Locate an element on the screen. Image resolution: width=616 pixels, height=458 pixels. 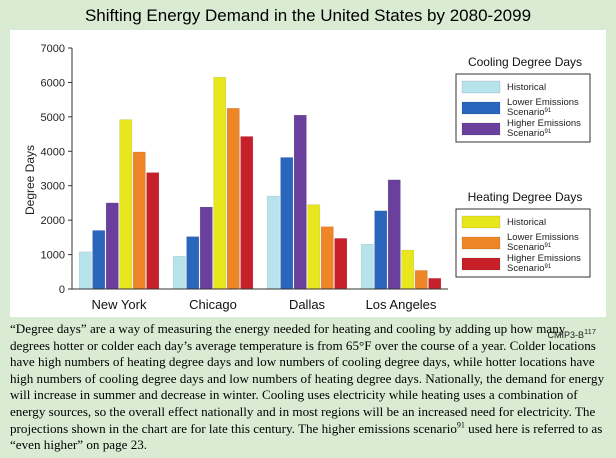
y-tick-label: 5000 is located at coordinates (53, 118).